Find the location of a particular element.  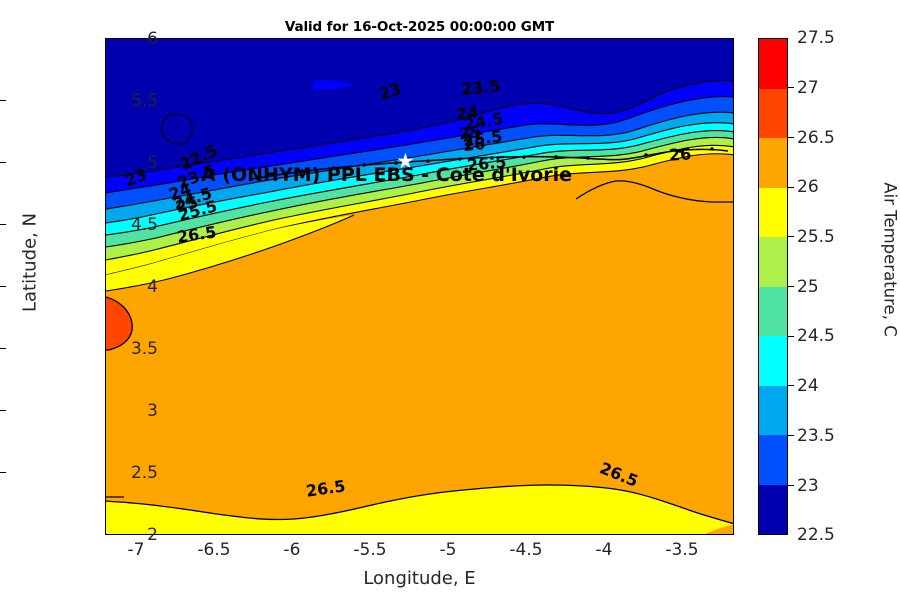

colorbar is located at coordinates (773, 286).